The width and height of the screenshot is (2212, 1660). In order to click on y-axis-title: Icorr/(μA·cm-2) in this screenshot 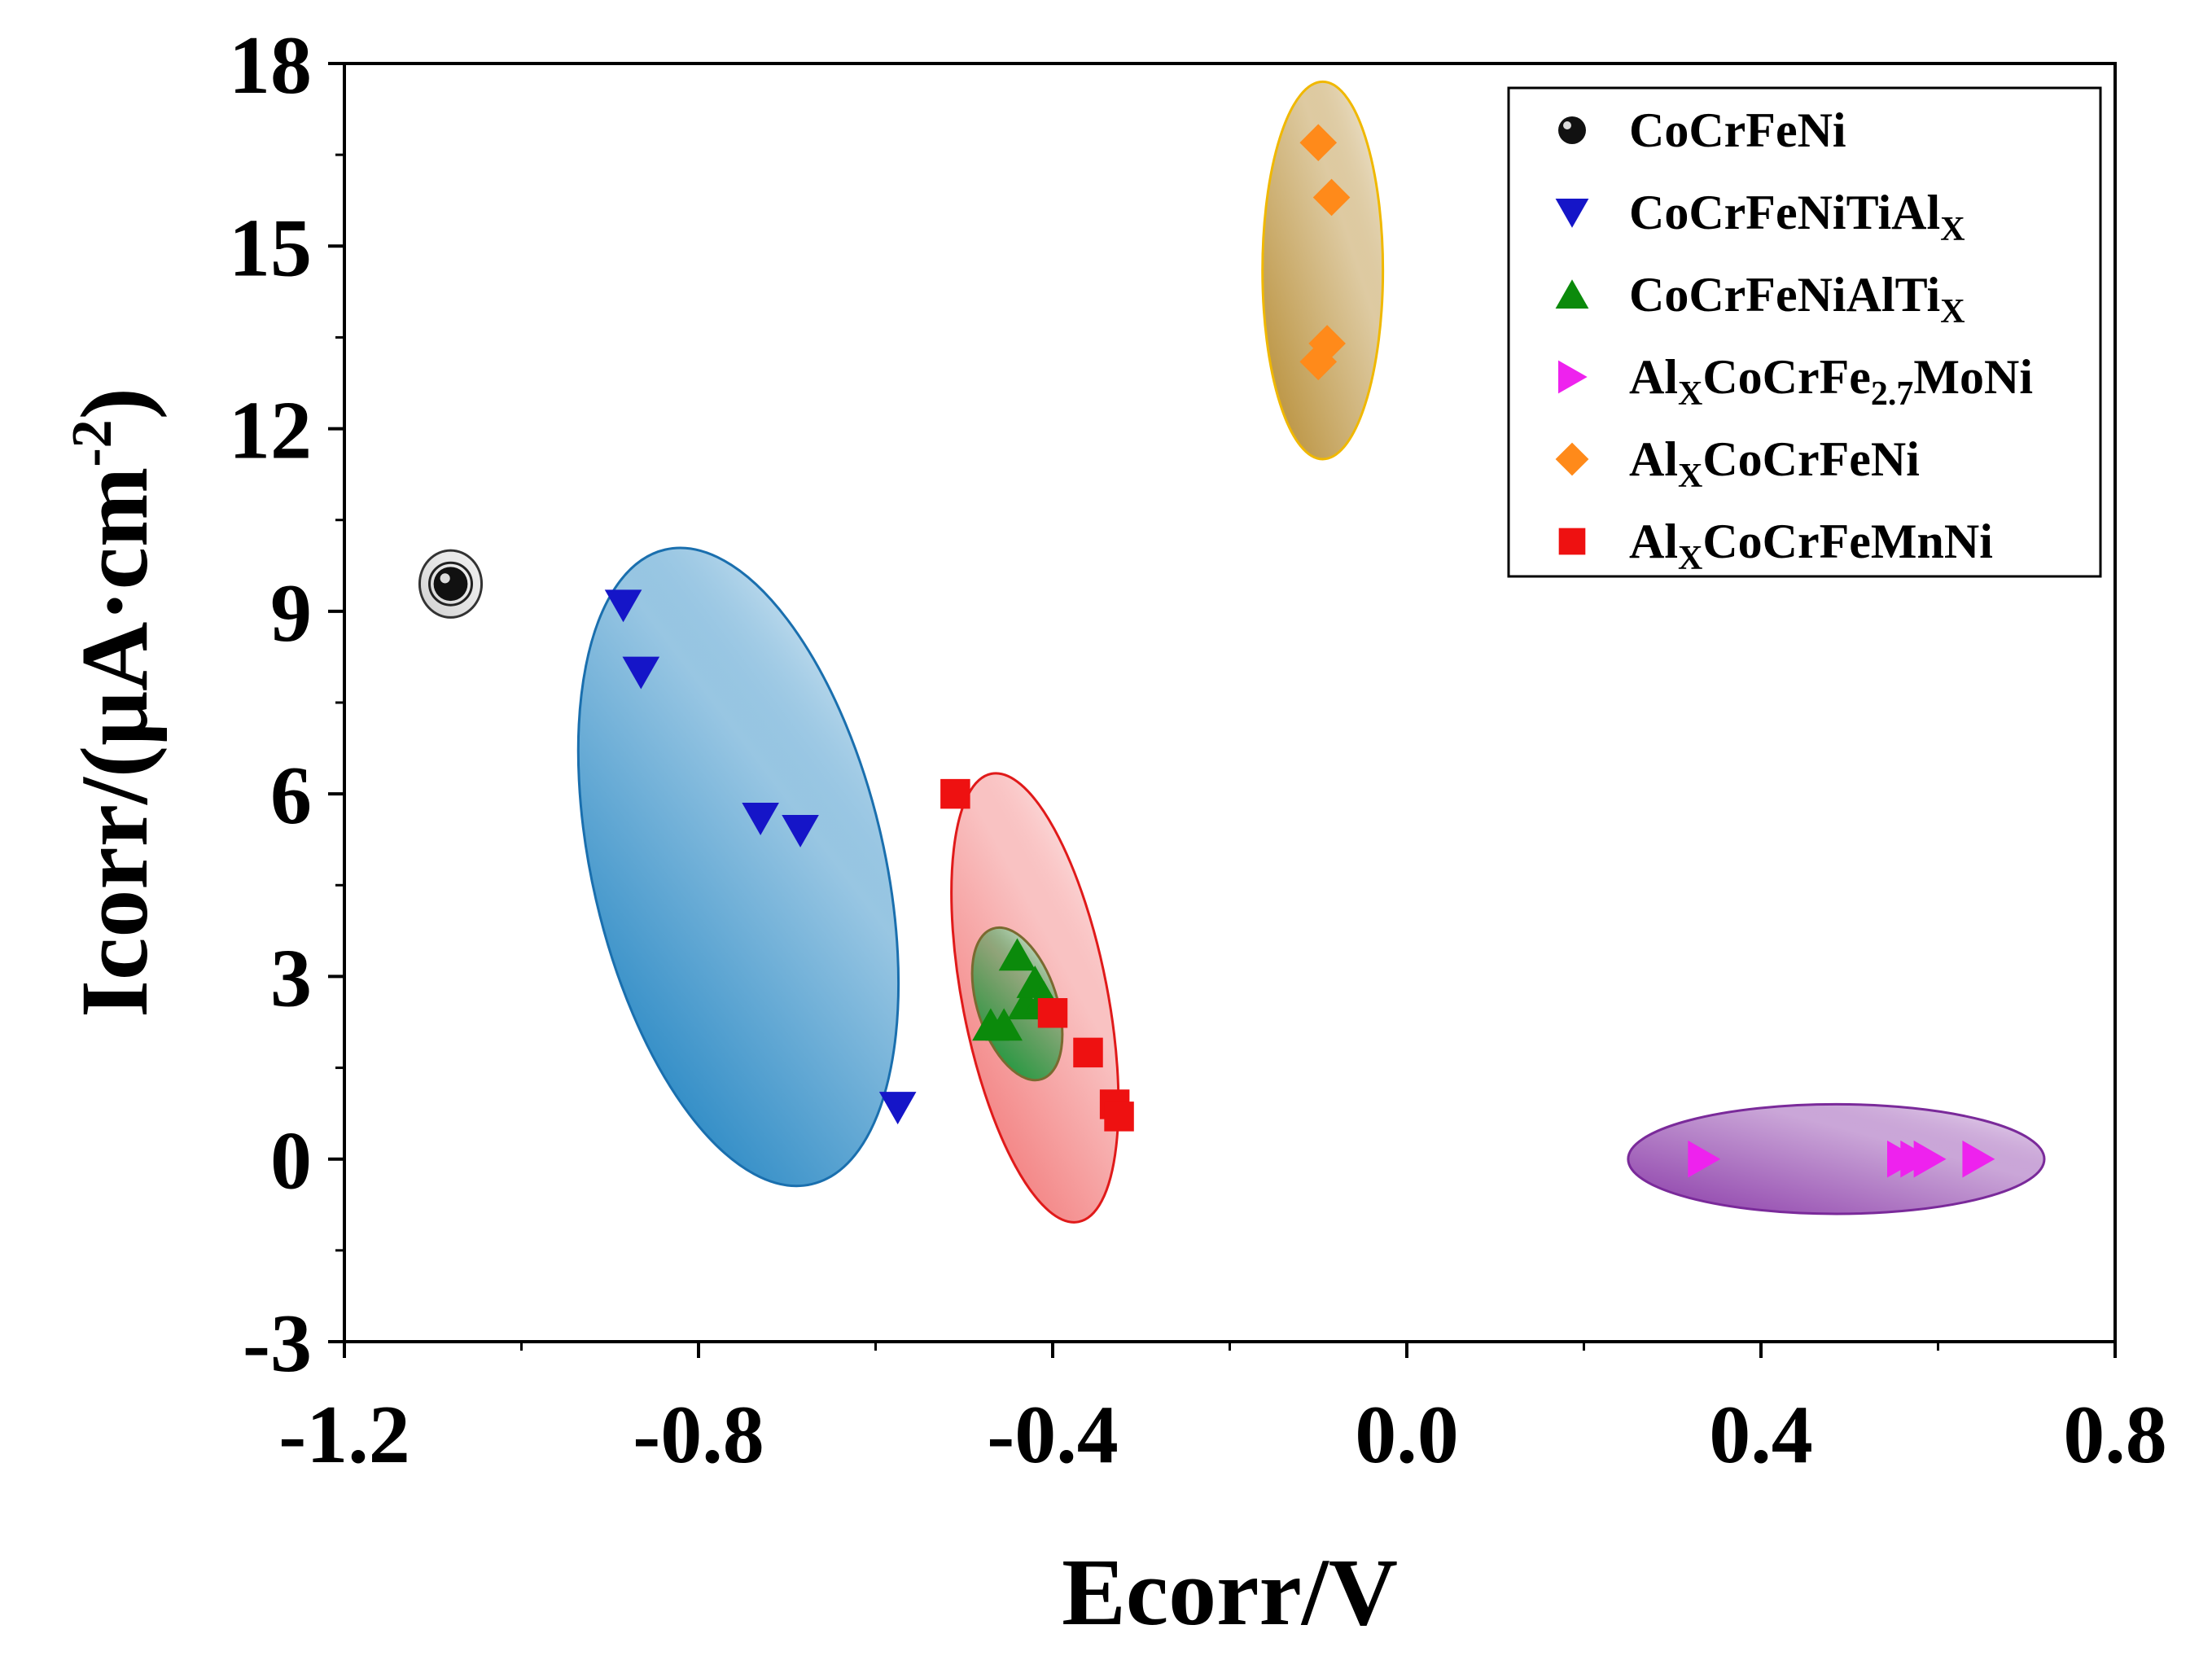, I will do `click(114, 703)`.